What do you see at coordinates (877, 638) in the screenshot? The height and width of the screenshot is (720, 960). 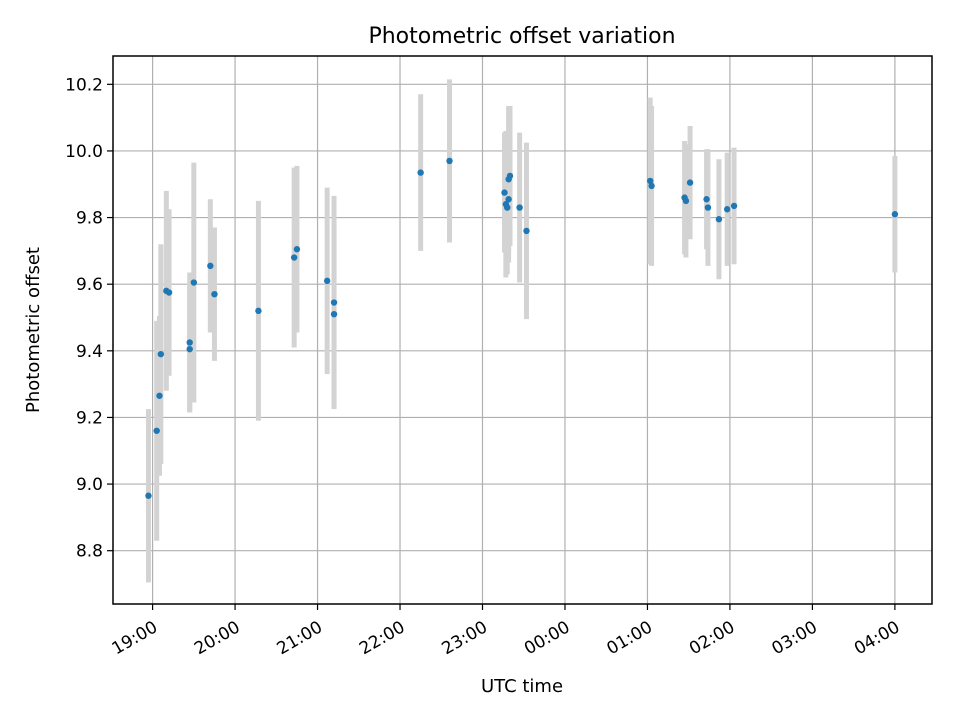 I see `x-tick-label: 04:00` at bounding box center [877, 638].